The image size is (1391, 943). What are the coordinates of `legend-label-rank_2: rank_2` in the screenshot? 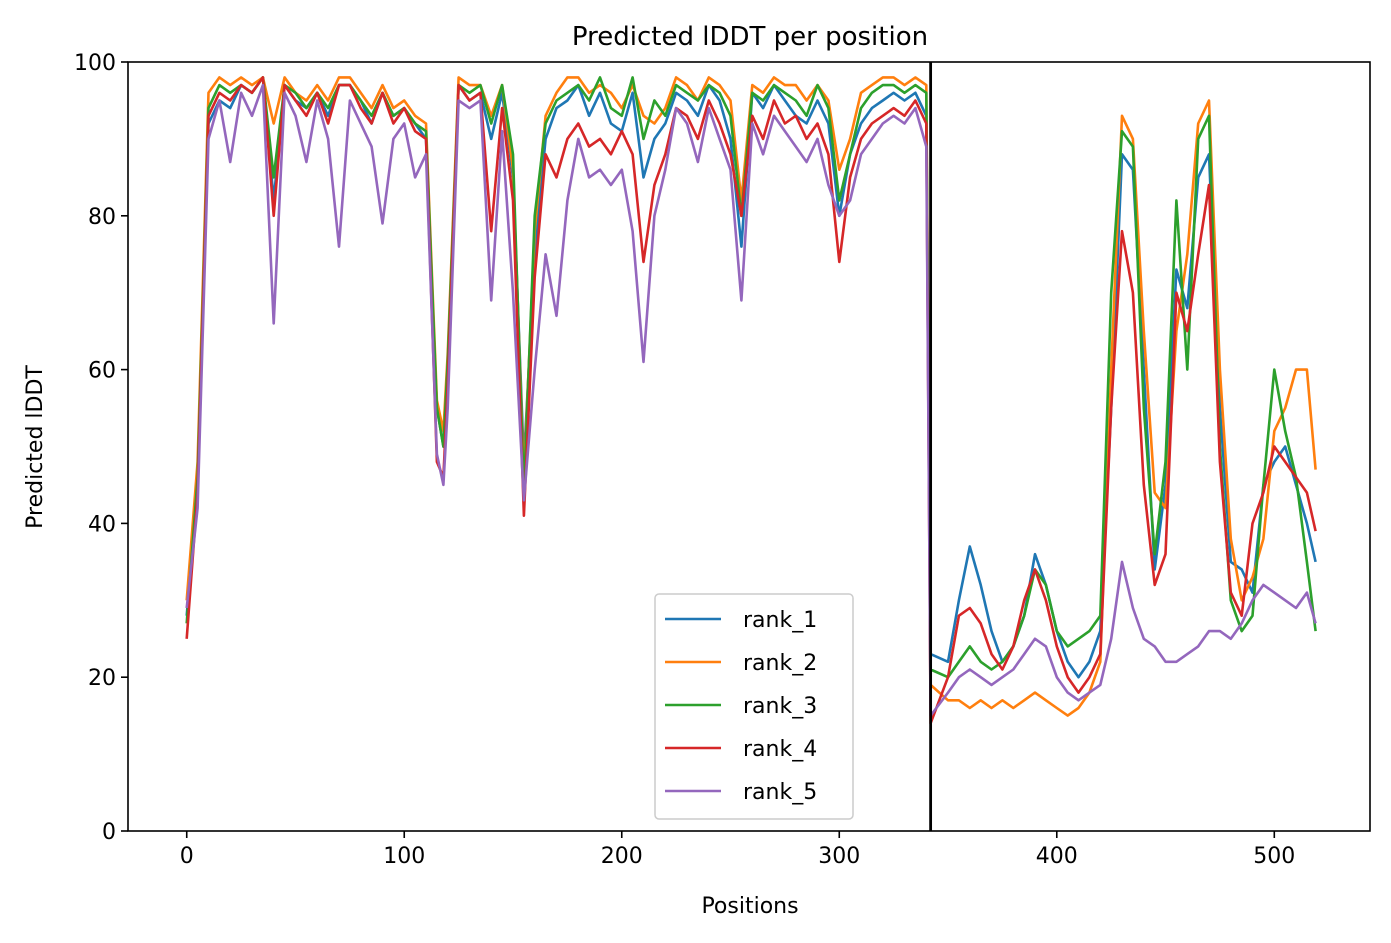 It's located at (780, 663).